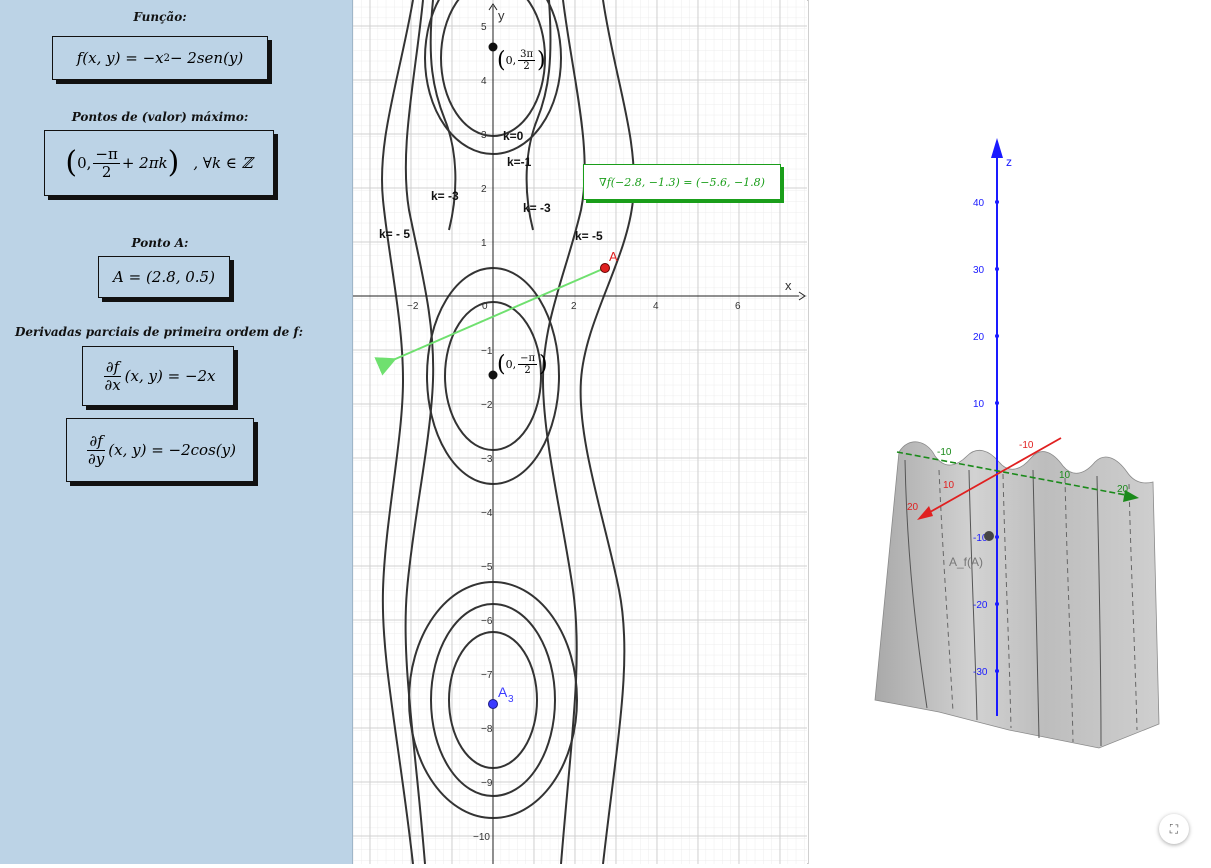  I want to click on y-tick-labels: 5 4 3 2 1 −1 −2 −3 −4 −5 −6 −7 −8 −9 −10, so click(483, 432).